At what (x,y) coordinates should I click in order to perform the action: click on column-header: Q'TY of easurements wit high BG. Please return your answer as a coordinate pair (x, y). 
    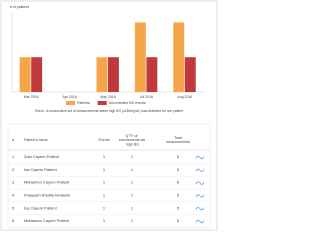
    Looking at the image, I should click on (132, 140).